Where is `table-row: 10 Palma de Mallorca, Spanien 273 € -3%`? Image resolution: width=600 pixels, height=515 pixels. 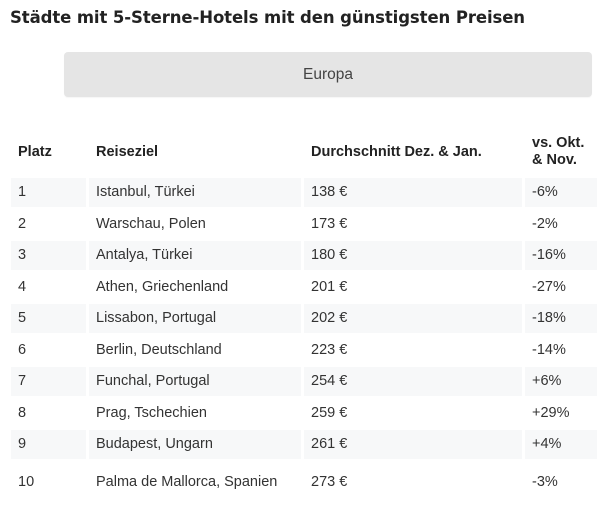
table-row: 10 Palma de Mallorca, Spanien 273 € -3% is located at coordinates (304, 482).